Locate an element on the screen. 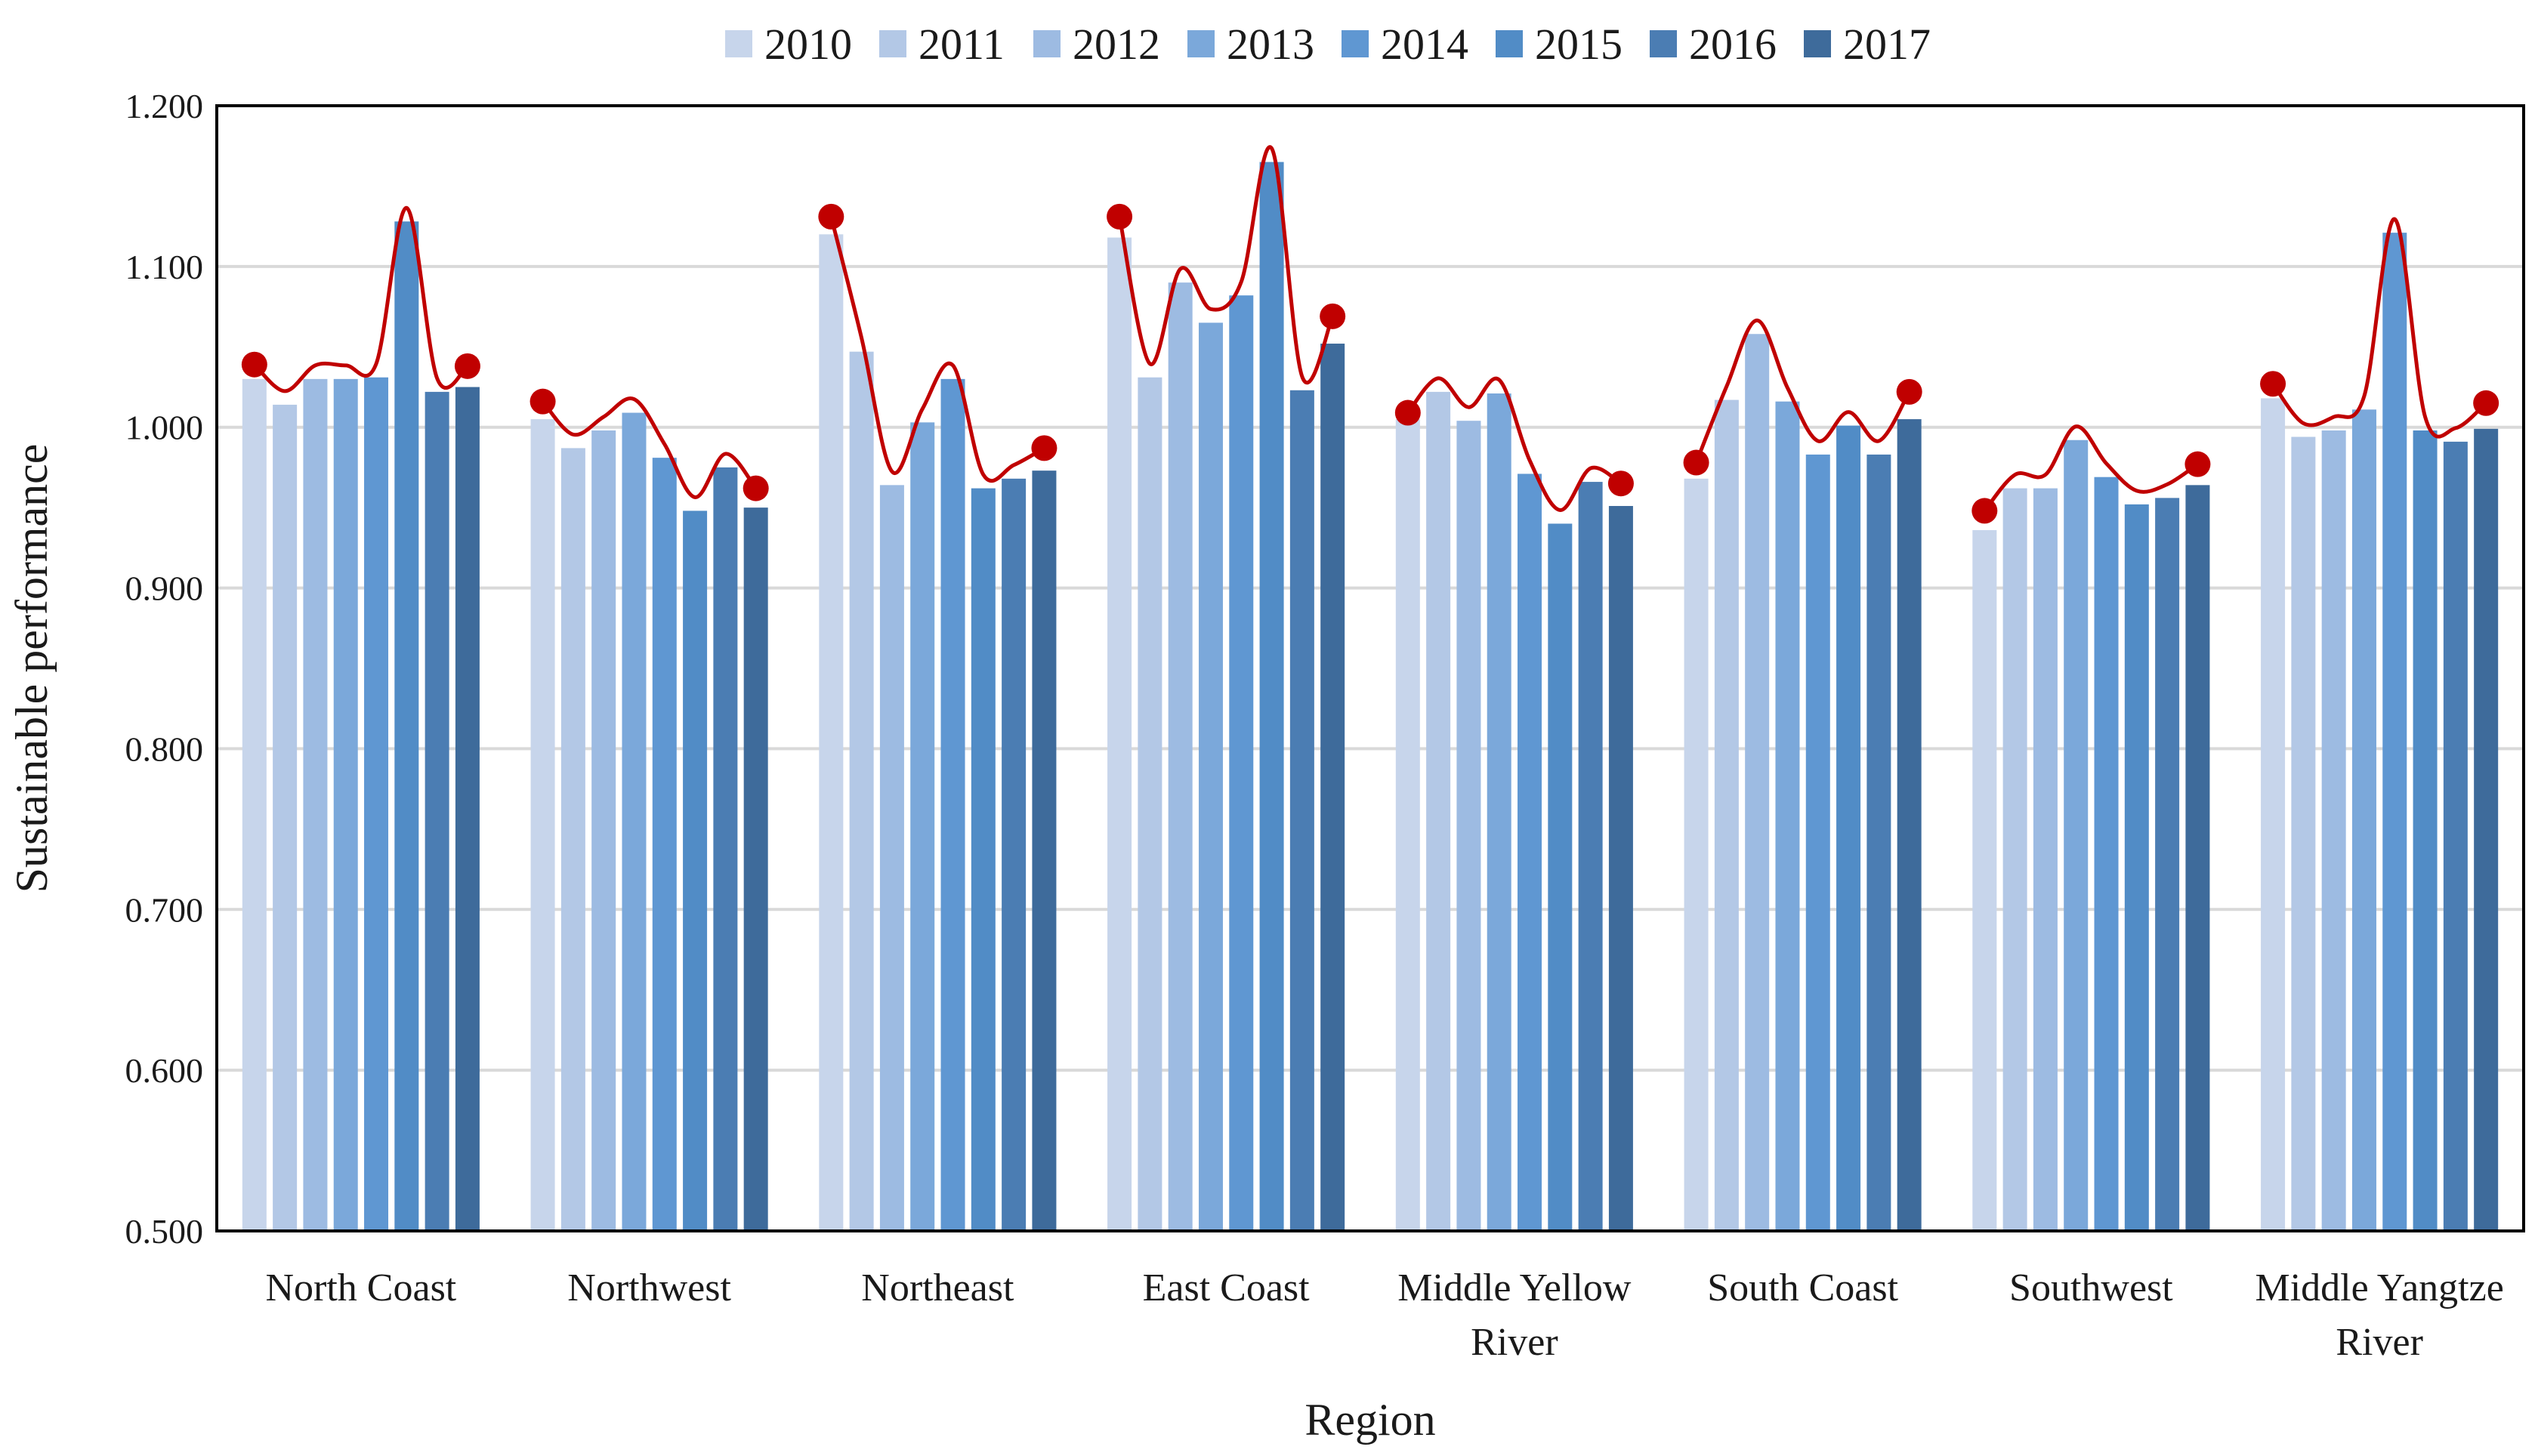 The height and width of the screenshot is (1456, 2538). y-tick-label: 0.600 is located at coordinates (164, 1070).